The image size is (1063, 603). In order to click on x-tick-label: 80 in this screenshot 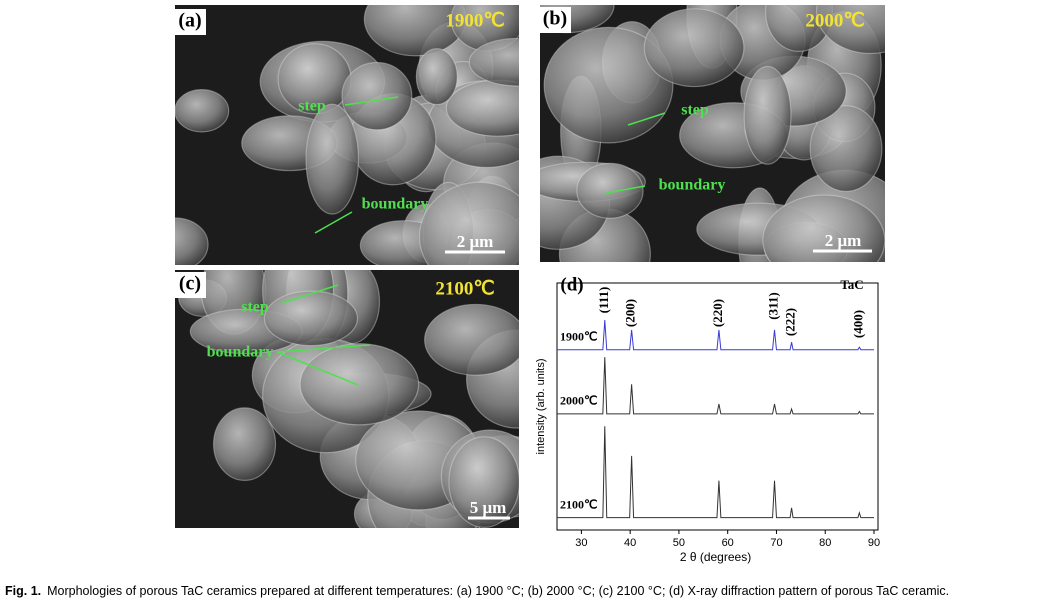, I will do `click(825, 543)`.